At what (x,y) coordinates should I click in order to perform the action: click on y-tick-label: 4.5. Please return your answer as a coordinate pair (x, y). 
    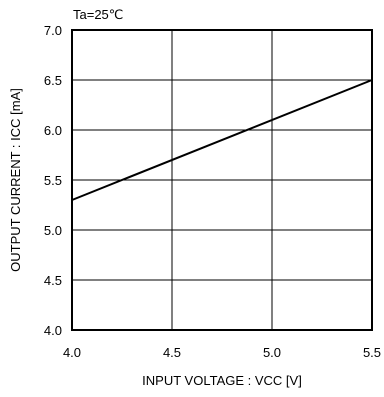
    Looking at the image, I should click on (53, 280).